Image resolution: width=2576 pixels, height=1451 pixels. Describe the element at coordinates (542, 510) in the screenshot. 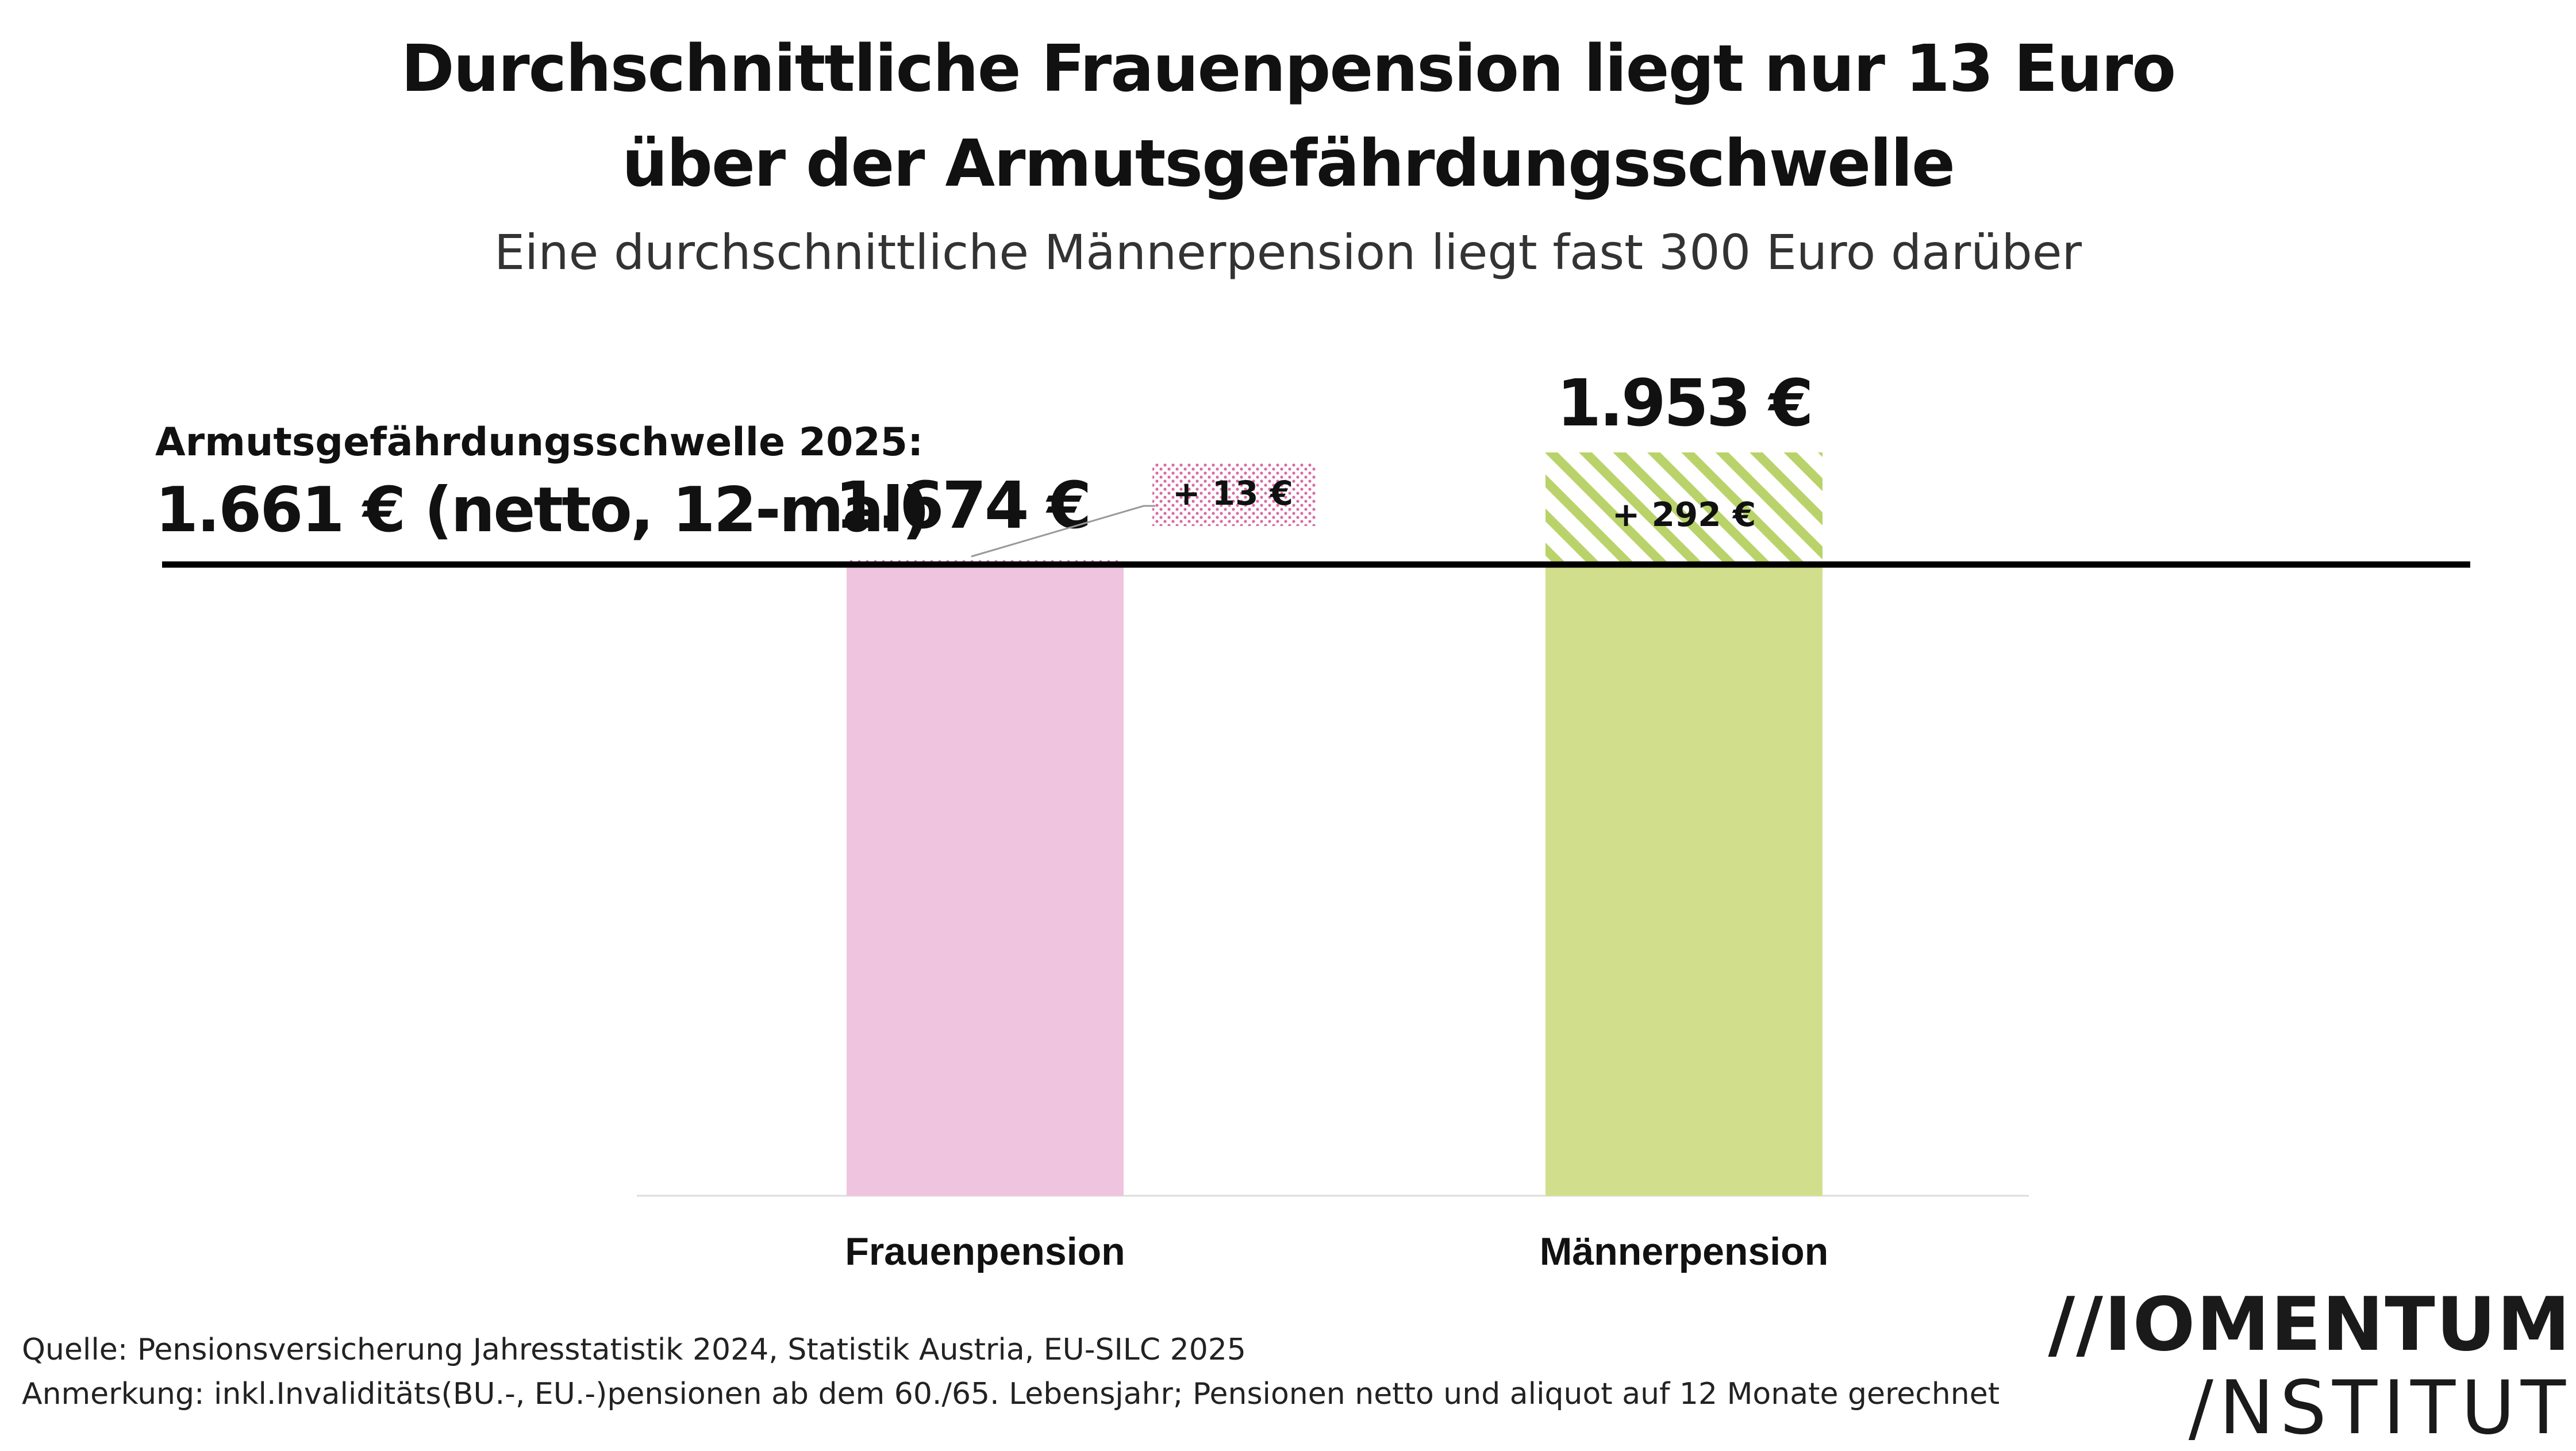

I see `threshold-value: 1.661 € (netto, 12-mal)` at that location.